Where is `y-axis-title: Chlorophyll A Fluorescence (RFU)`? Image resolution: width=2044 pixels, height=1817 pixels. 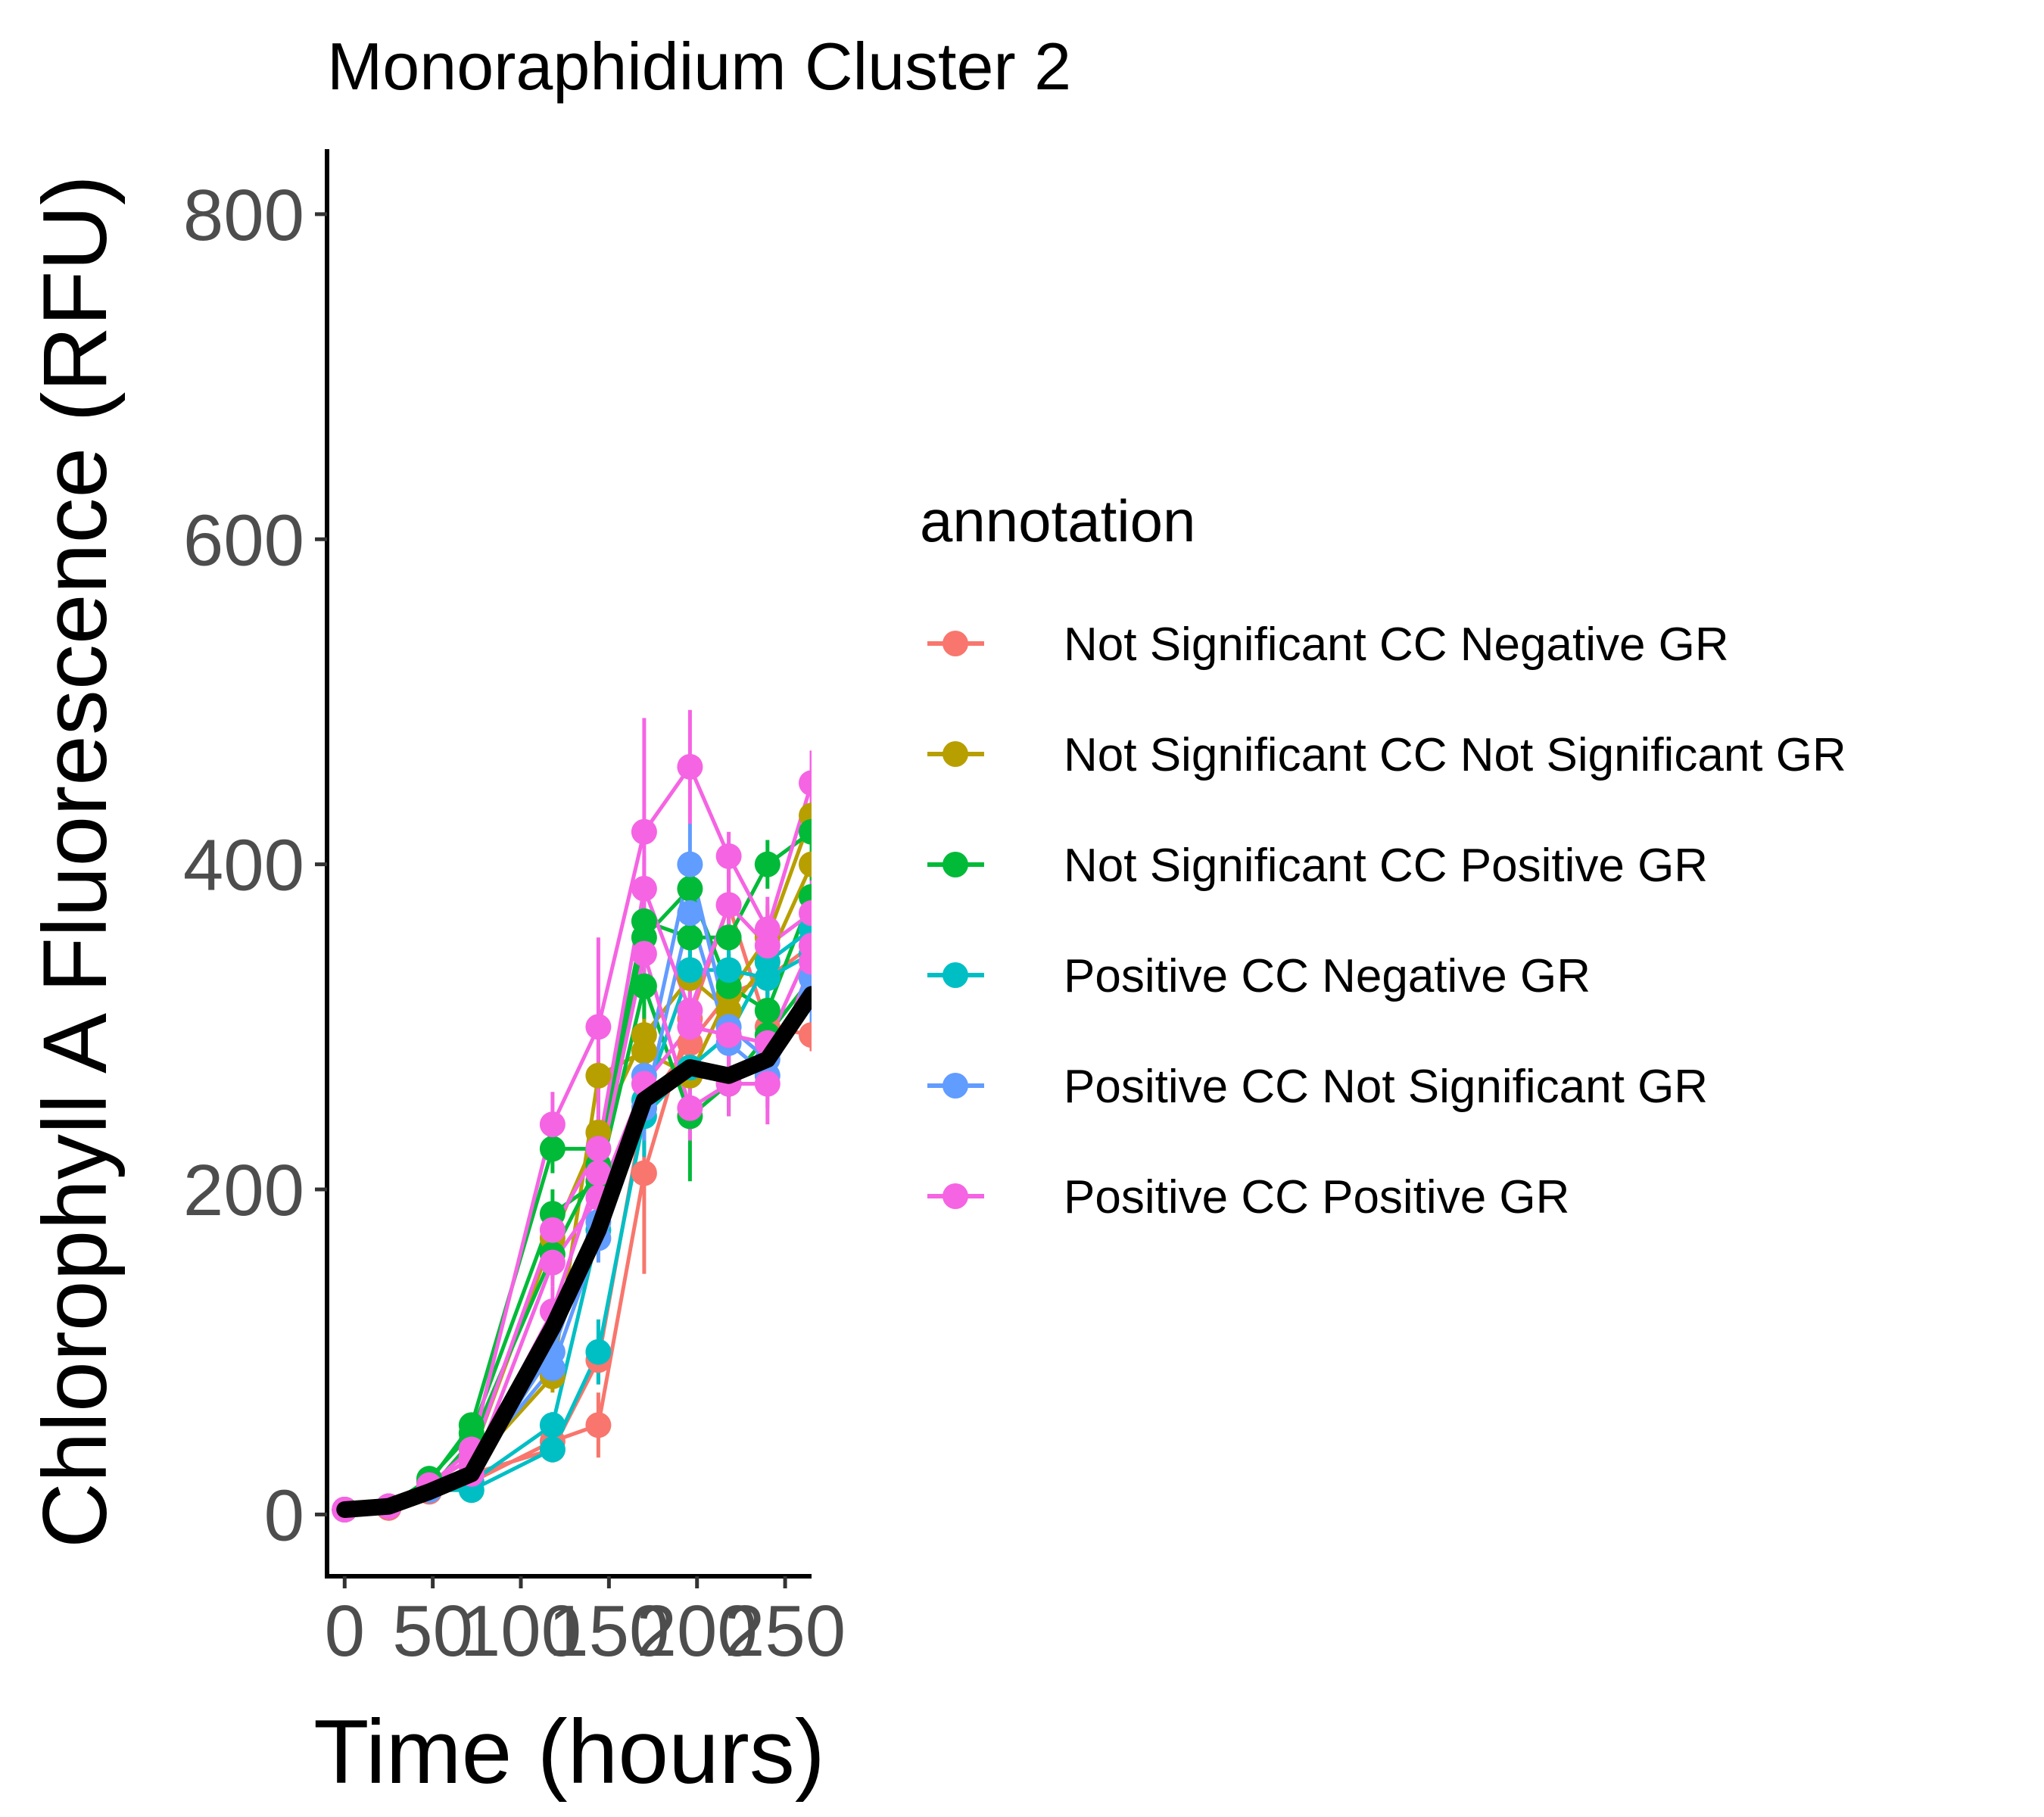
y-axis-title: Chlorophyll A Fluorescence (RFU) is located at coordinates (75, 861).